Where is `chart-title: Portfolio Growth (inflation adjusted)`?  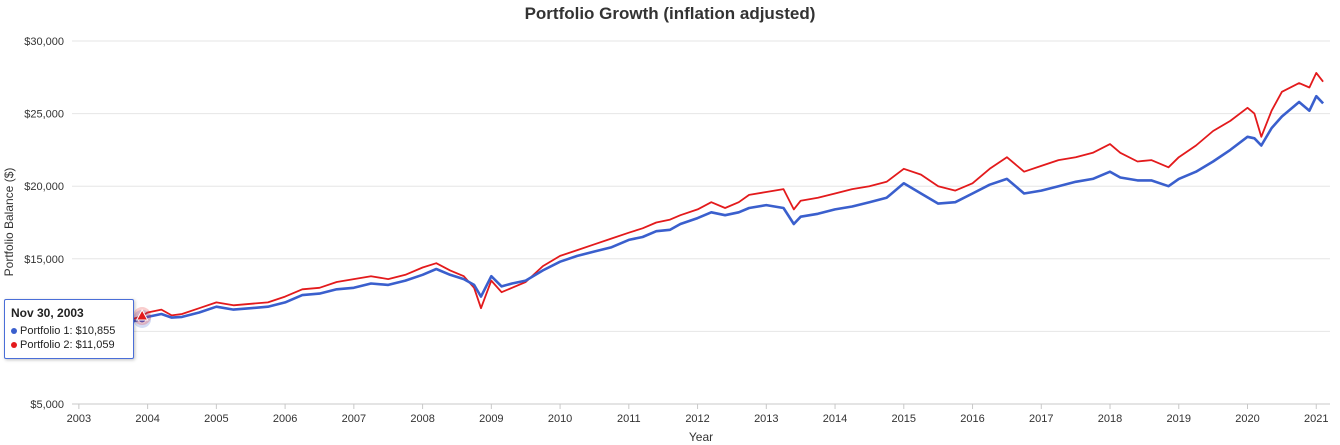
chart-title: Portfolio Growth (inflation adjusted) is located at coordinates (670, 13).